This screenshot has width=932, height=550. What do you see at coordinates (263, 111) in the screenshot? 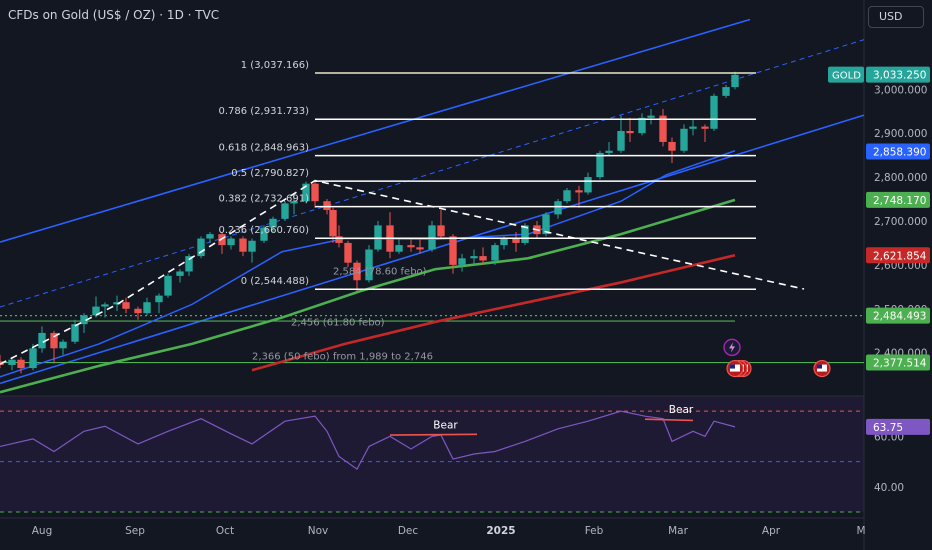
I see `fib-level-label: 0.786 (2,931.733)` at bounding box center [263, 111].